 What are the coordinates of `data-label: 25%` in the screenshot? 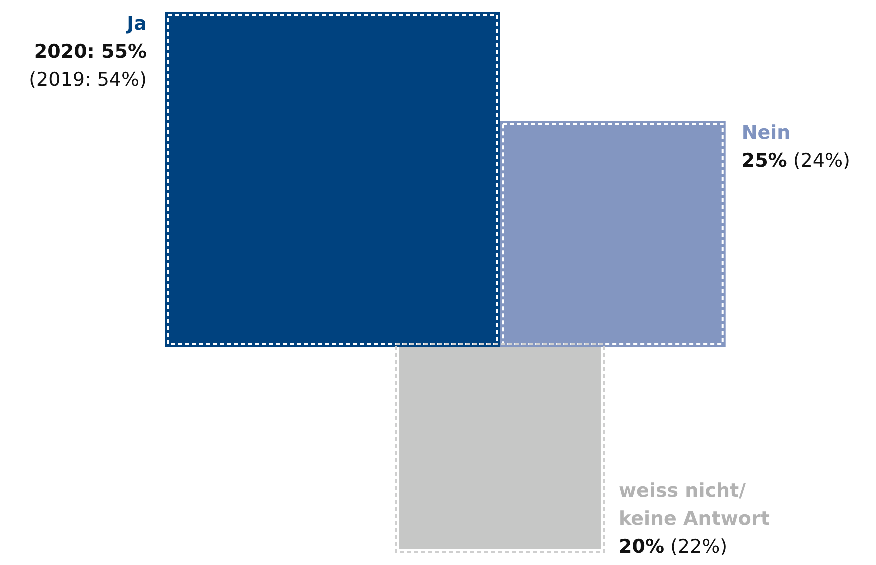 It's located at (765, 161).